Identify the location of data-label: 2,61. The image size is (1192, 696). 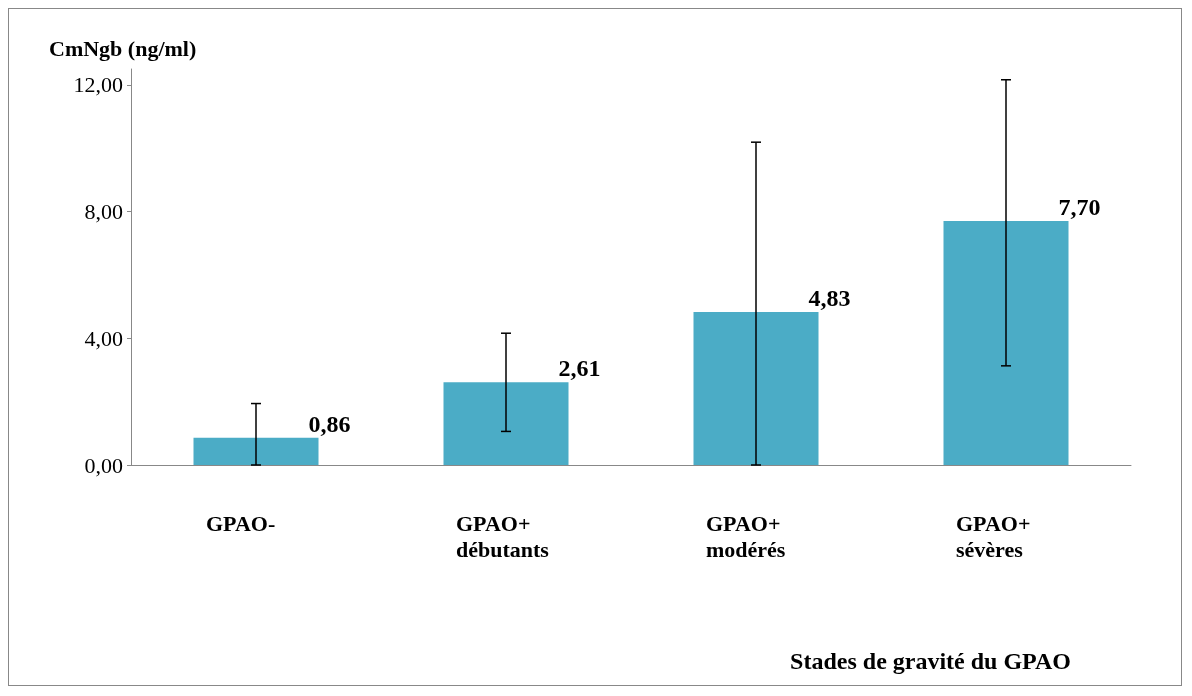
(579, 368).